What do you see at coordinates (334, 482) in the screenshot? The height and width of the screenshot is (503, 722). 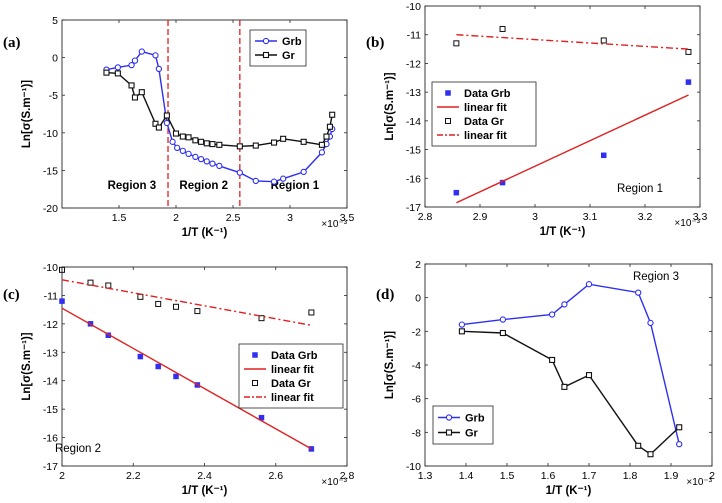 I see `panel-c-exponent-label: ×10⁻³` at bounding box center [334, 482].